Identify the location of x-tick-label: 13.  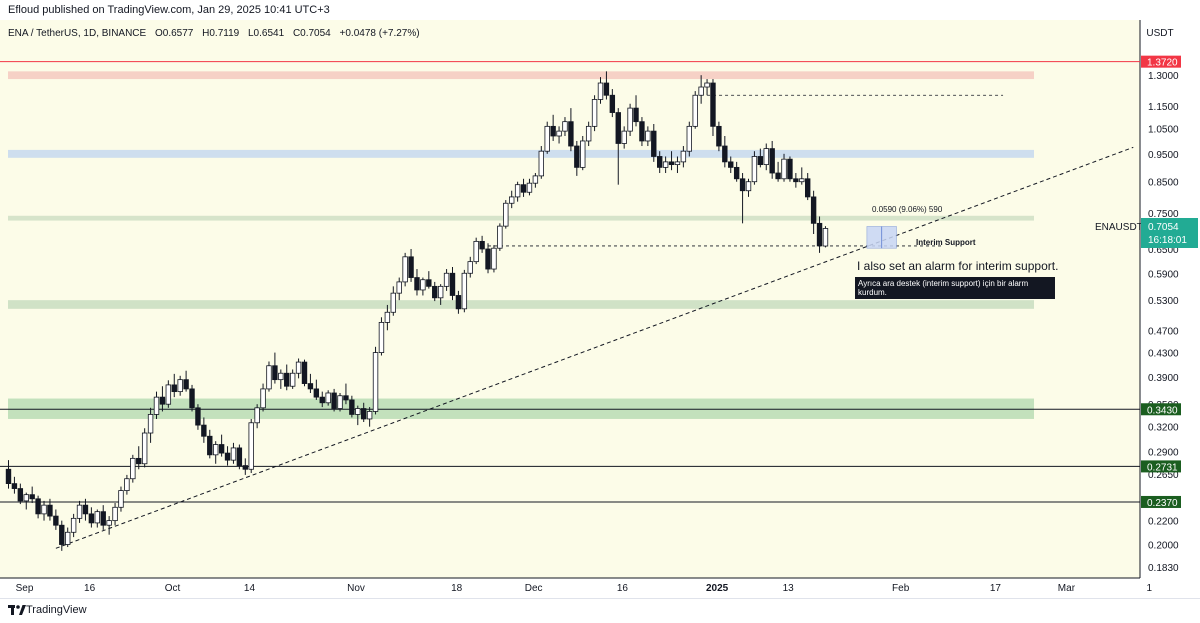
(789, 588).